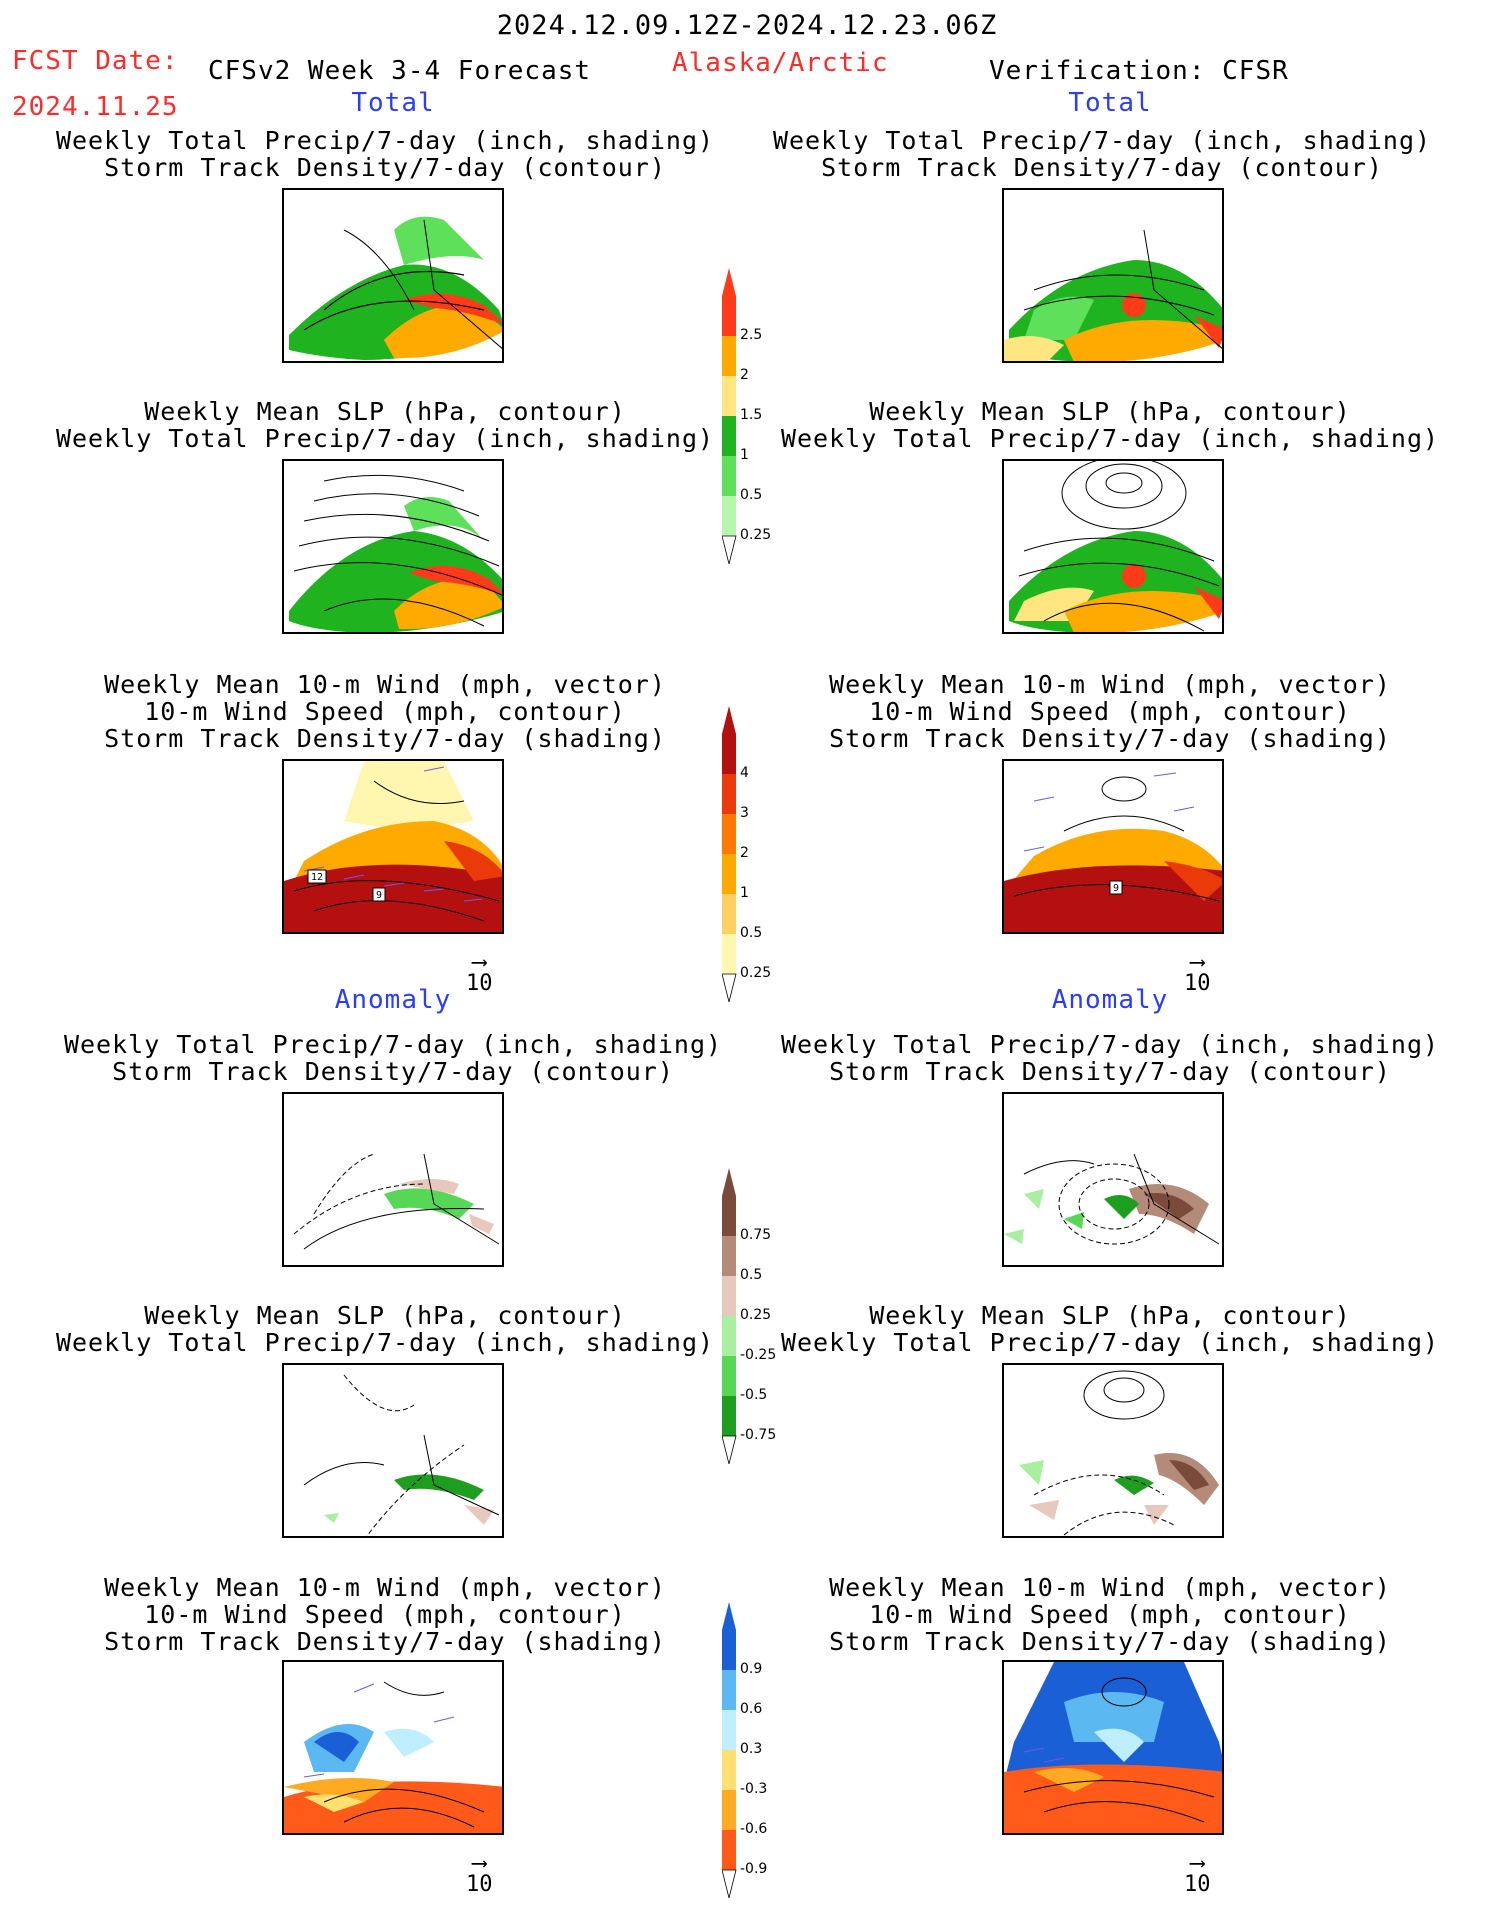 The width and height of the screenshot is (1487, 1925). What do you see at coordinates (95, 61) in the screenshot?
I see `fcst-date-label: FCST Date:` at bounding box center [95, 61].